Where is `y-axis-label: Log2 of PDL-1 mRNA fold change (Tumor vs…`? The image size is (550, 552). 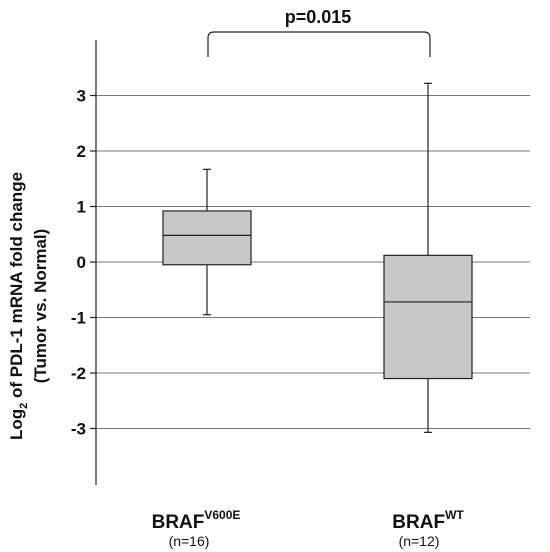
y-axis-label: Log2 of PDL-1 mRNA fold change (Tumor vs… is located at coordinates (28, 306).